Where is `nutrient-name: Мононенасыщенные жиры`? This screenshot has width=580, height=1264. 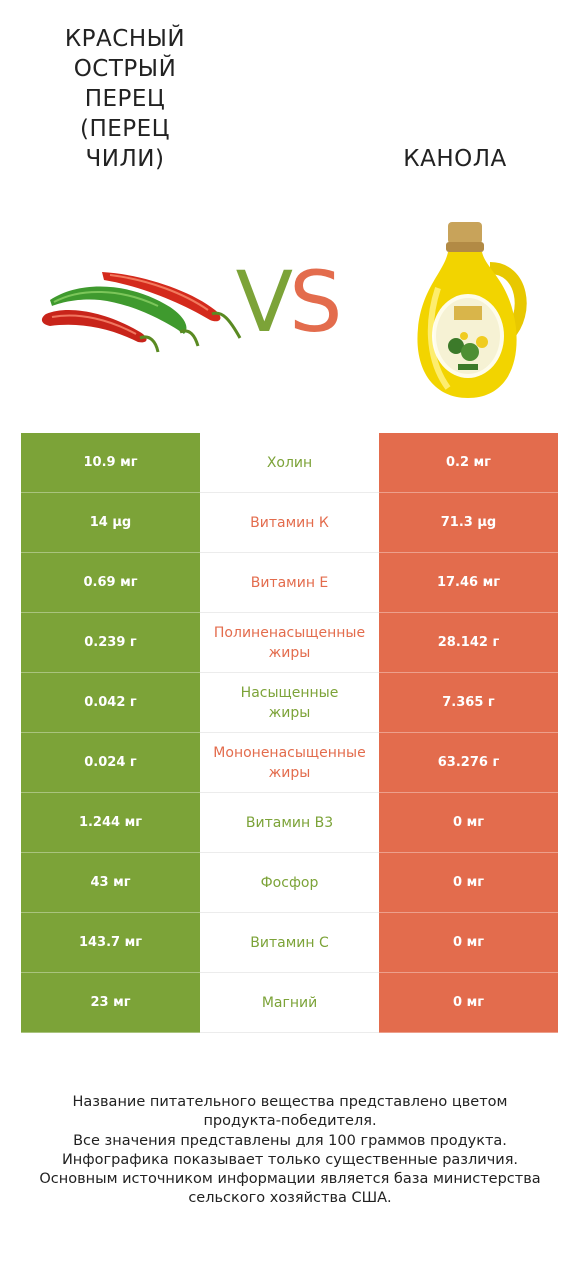
nutrient-name: Мононенасыщенные жиры is located at coordinates (289, 763).